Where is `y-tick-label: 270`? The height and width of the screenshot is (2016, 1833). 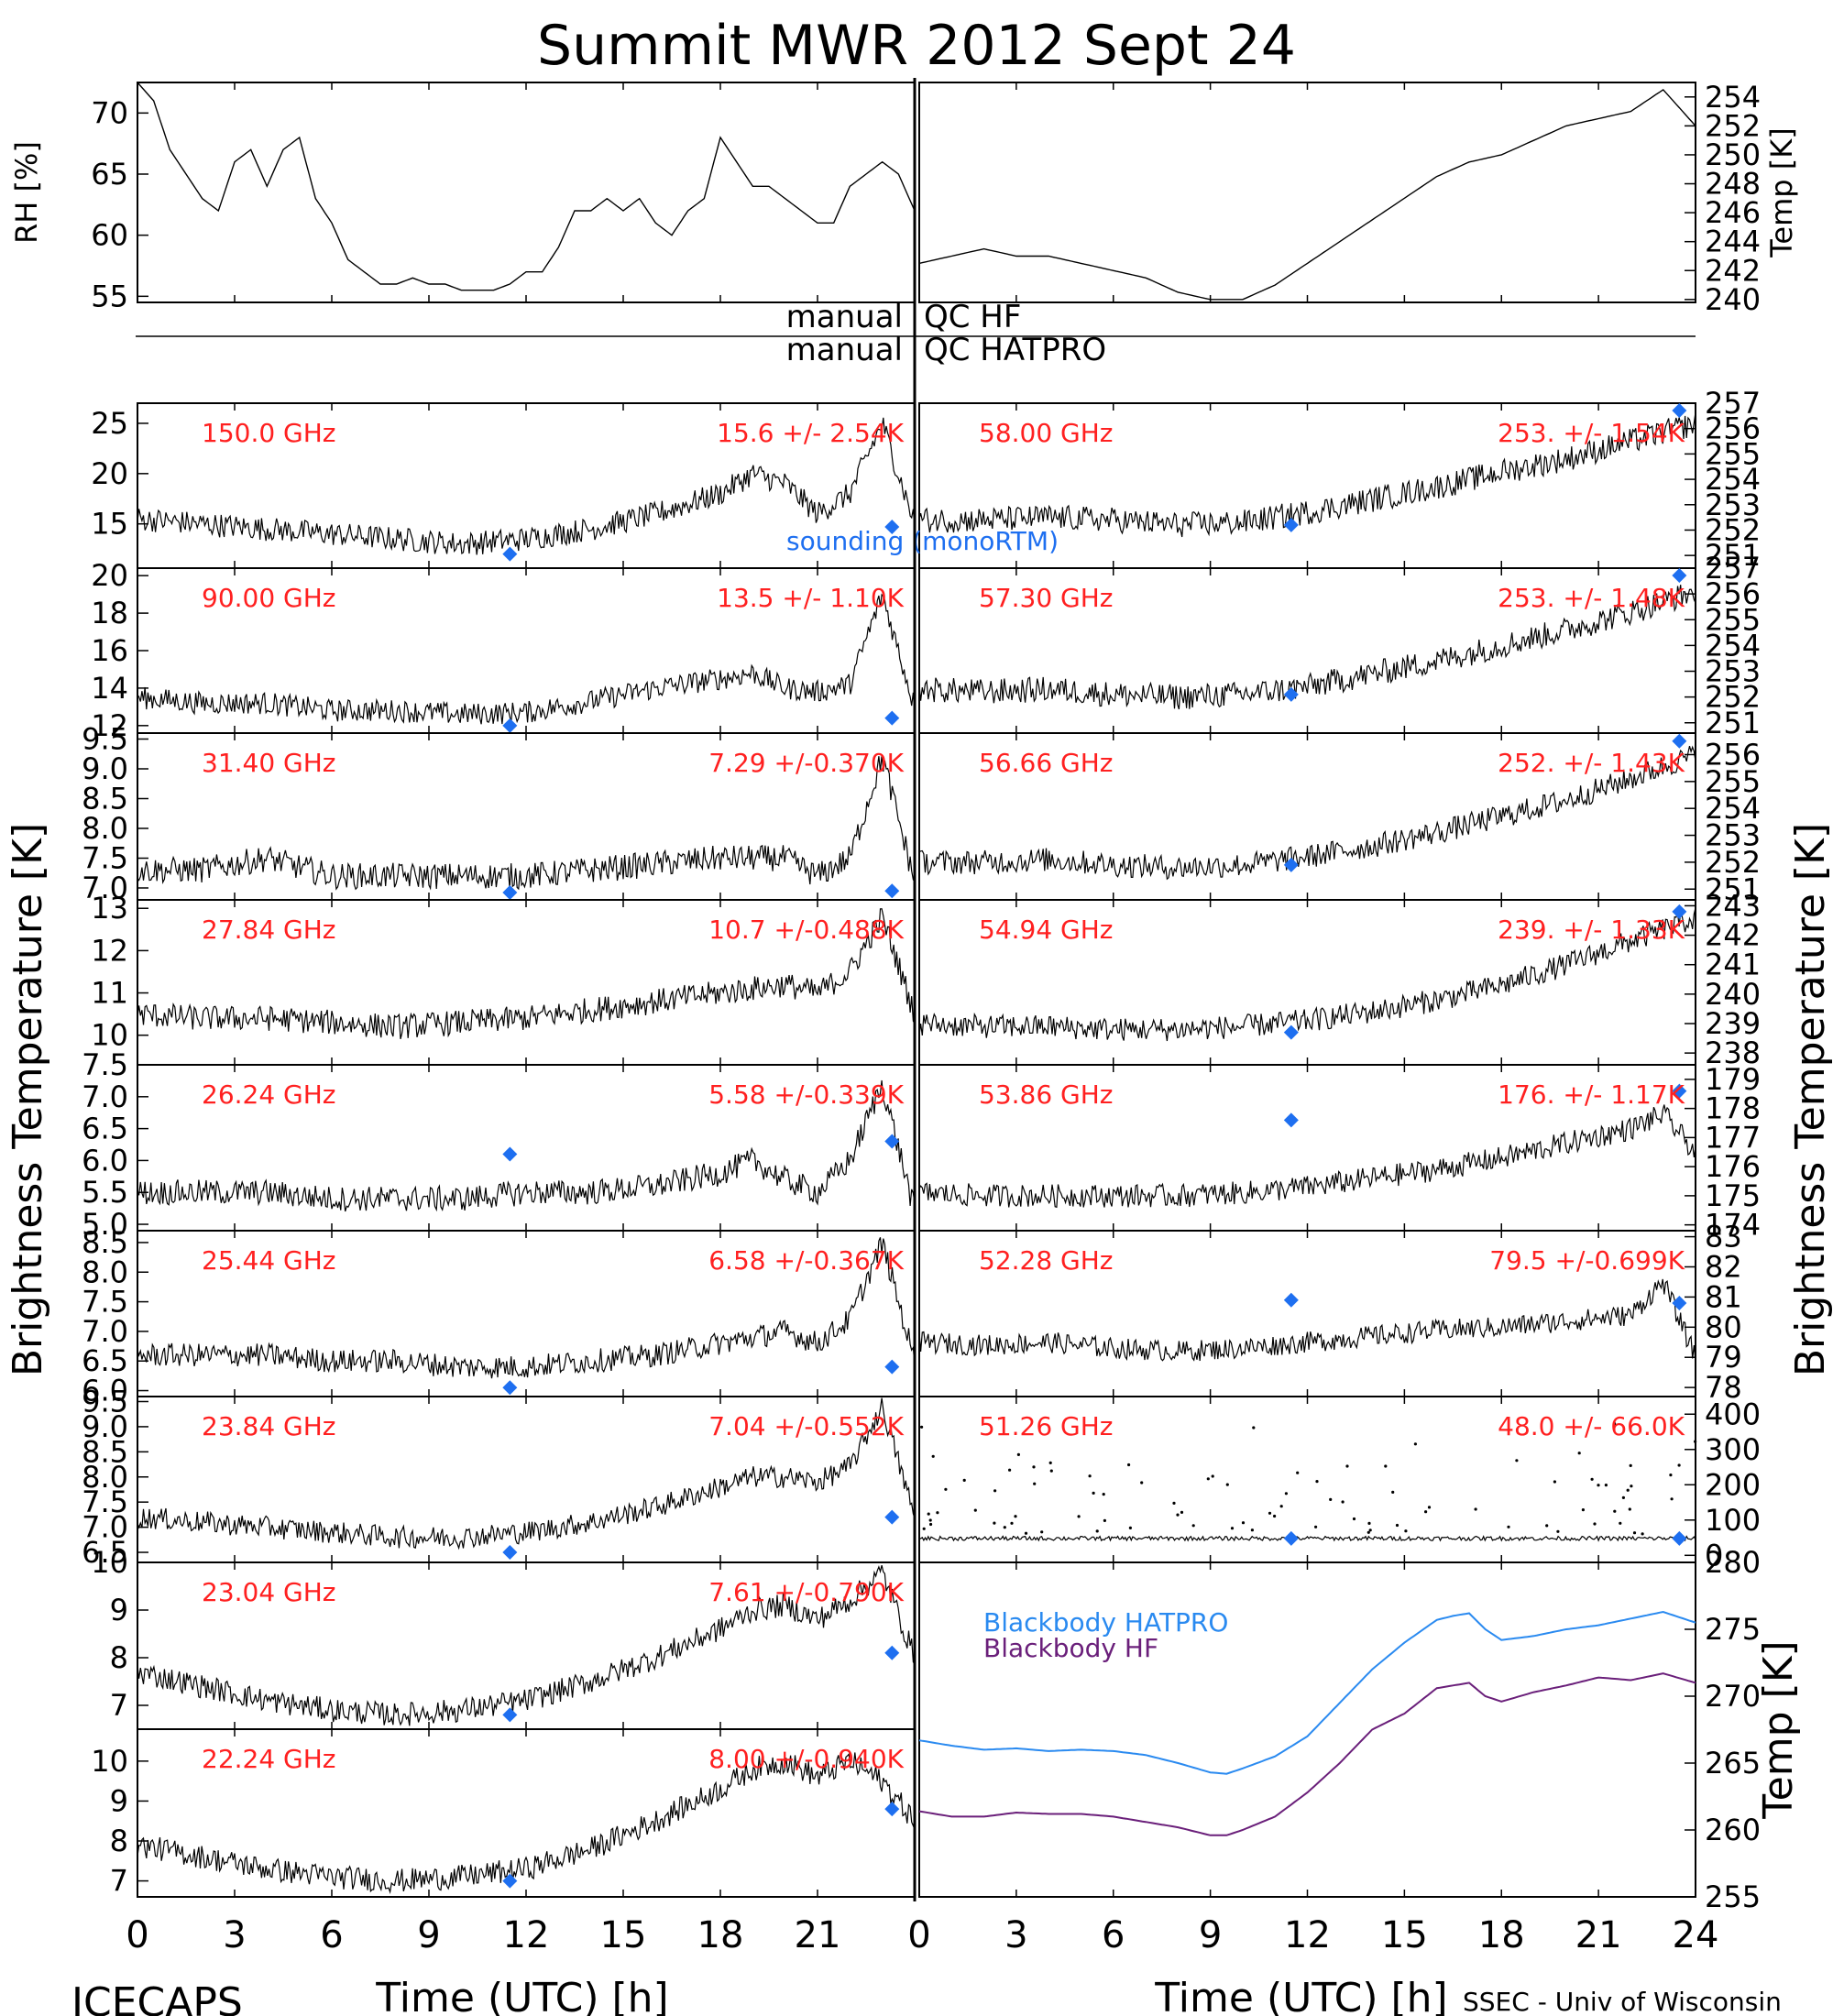
y-tick-label: 270 is located at coordinates (1733, 1696).